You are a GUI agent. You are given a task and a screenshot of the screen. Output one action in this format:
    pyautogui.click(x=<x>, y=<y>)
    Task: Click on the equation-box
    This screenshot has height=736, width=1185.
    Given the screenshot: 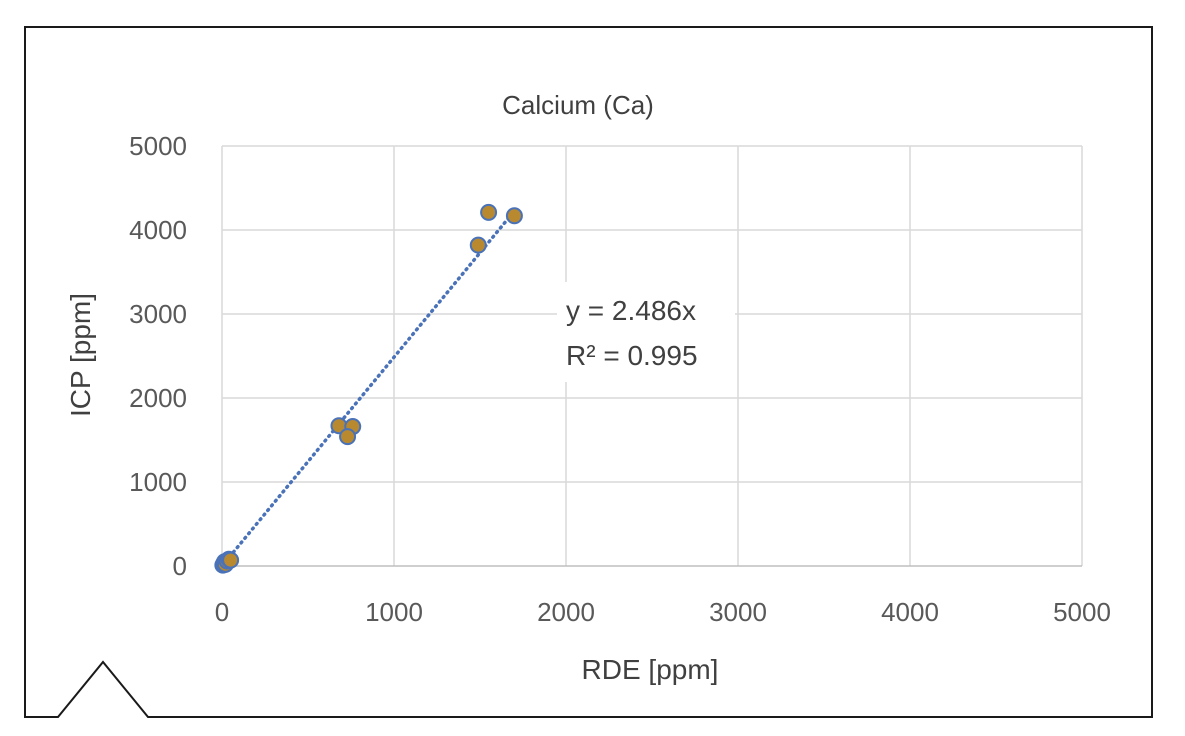 What is the action you would take?
    pyautogui.click(x=646, y=332)
    